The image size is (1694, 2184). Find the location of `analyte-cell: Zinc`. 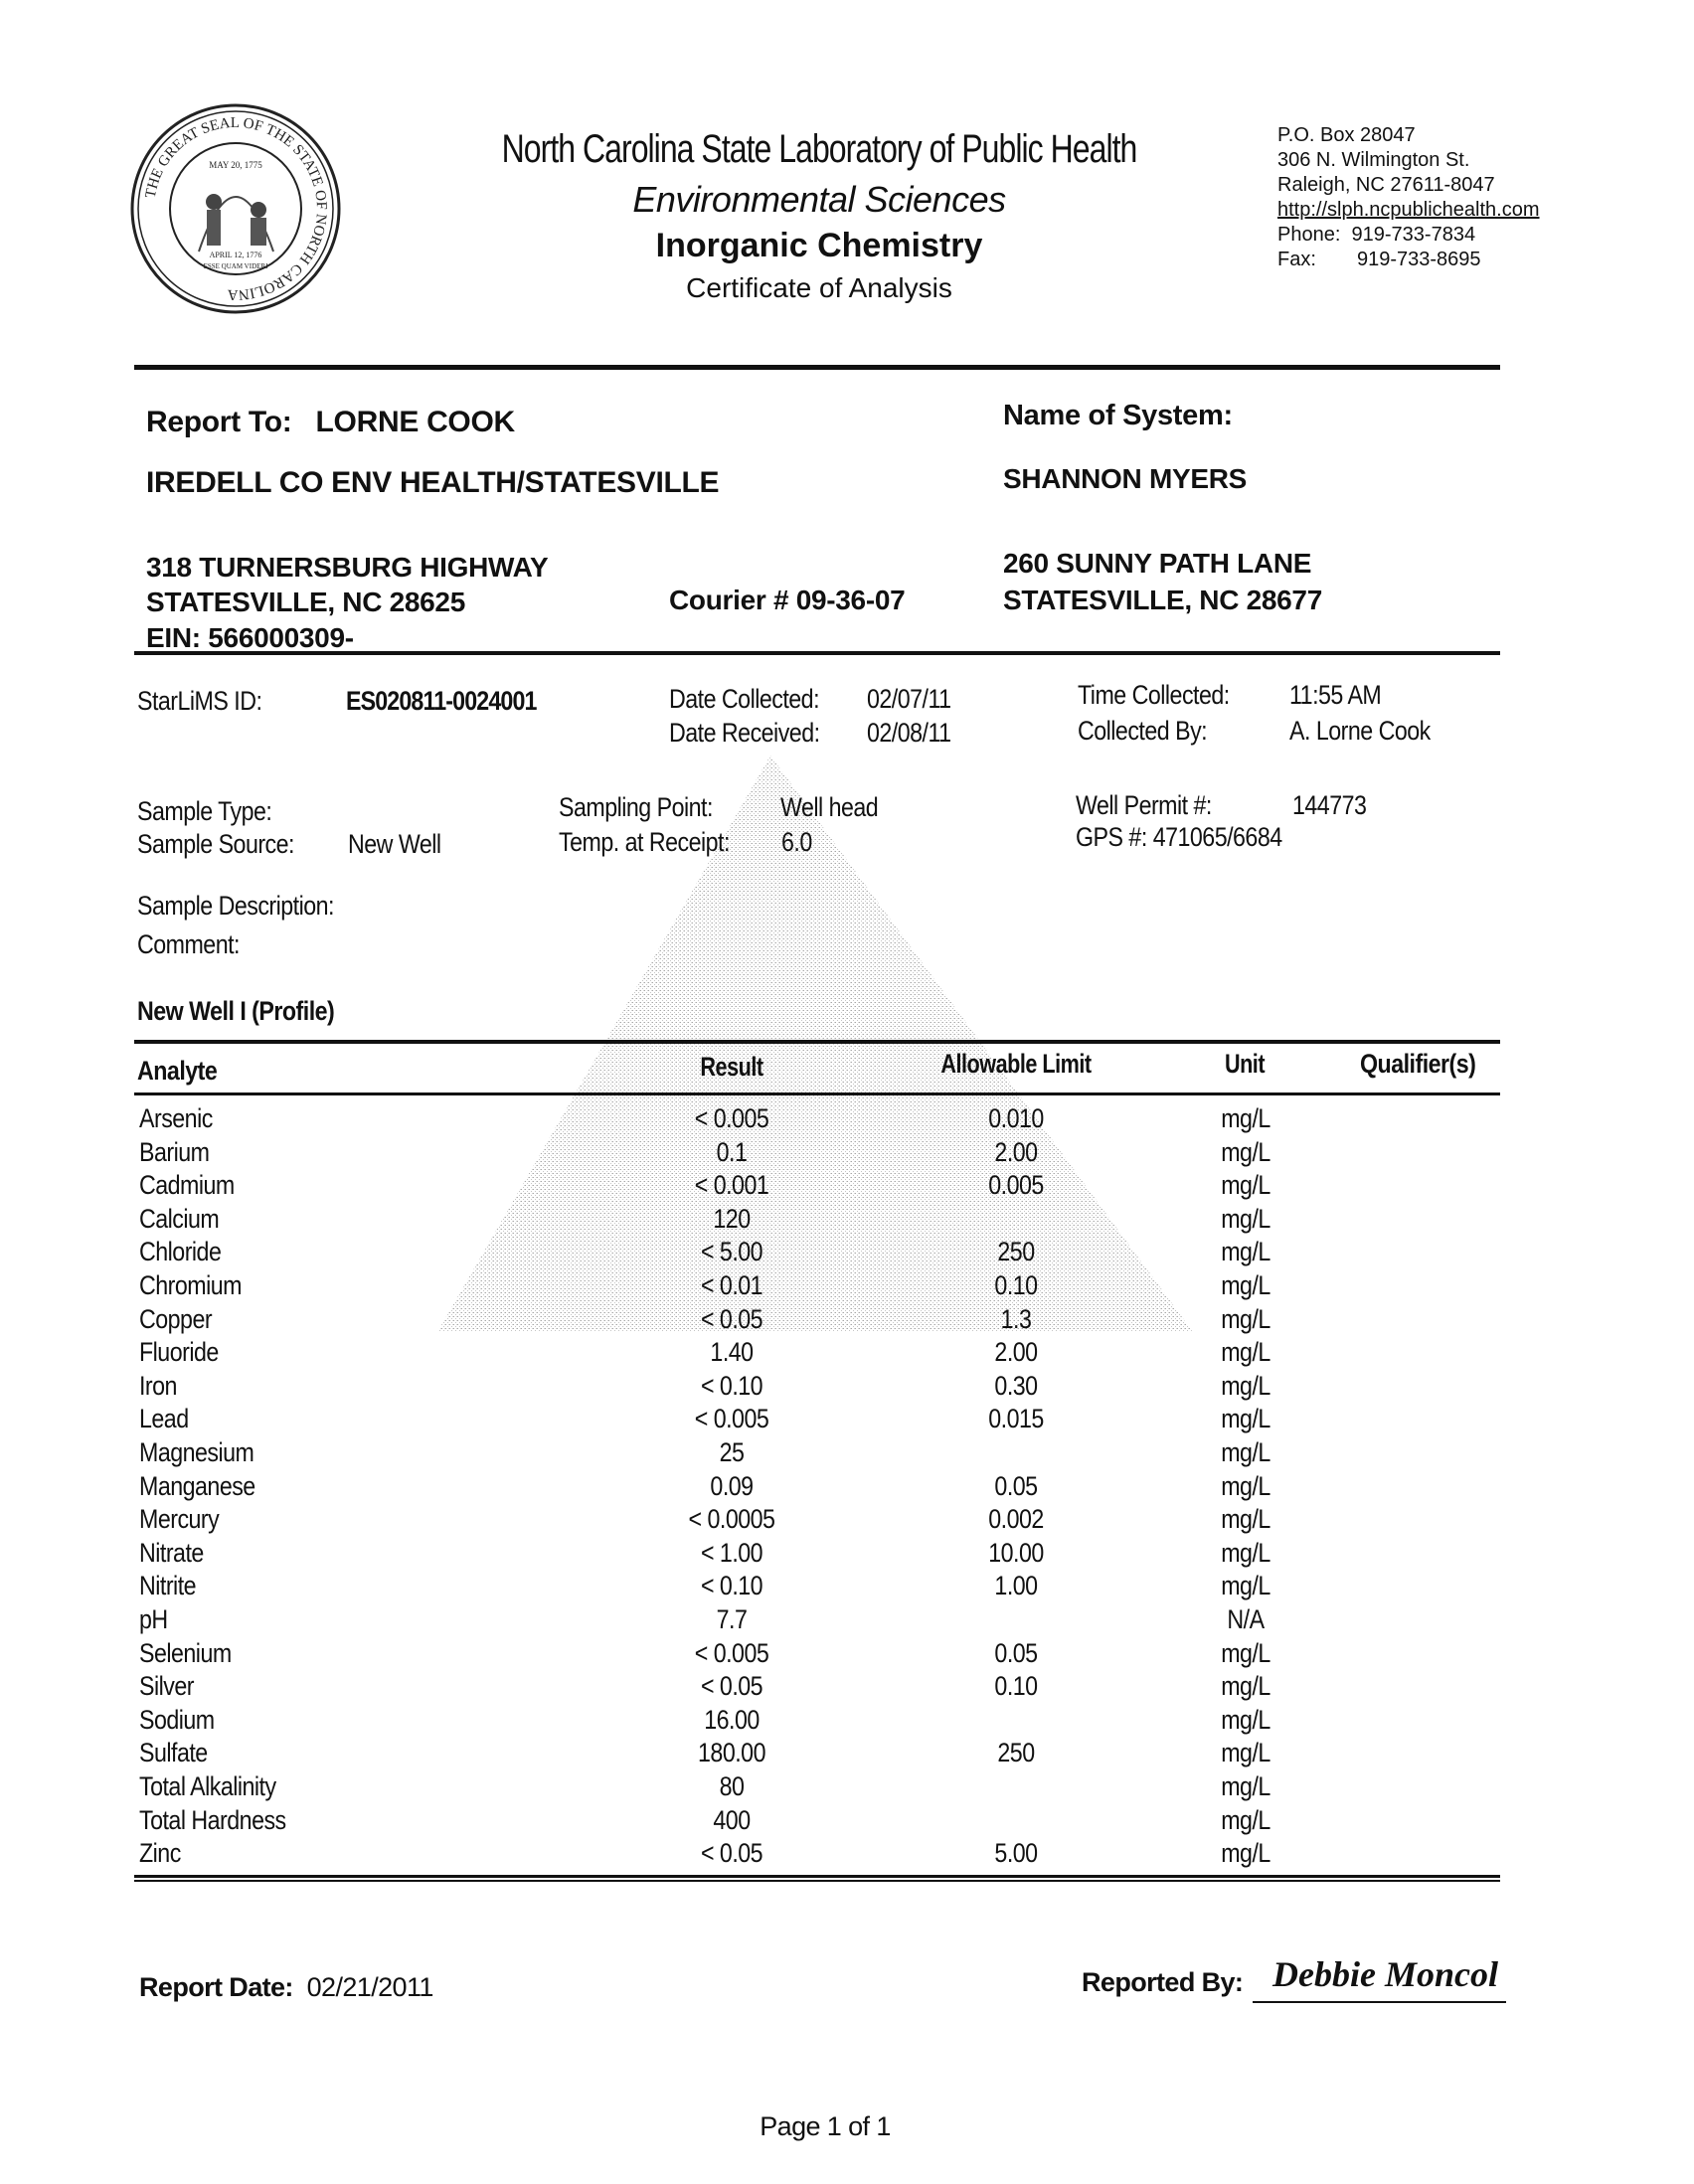

analyte-cell: Zinc is located at coordinates (160, 1853).